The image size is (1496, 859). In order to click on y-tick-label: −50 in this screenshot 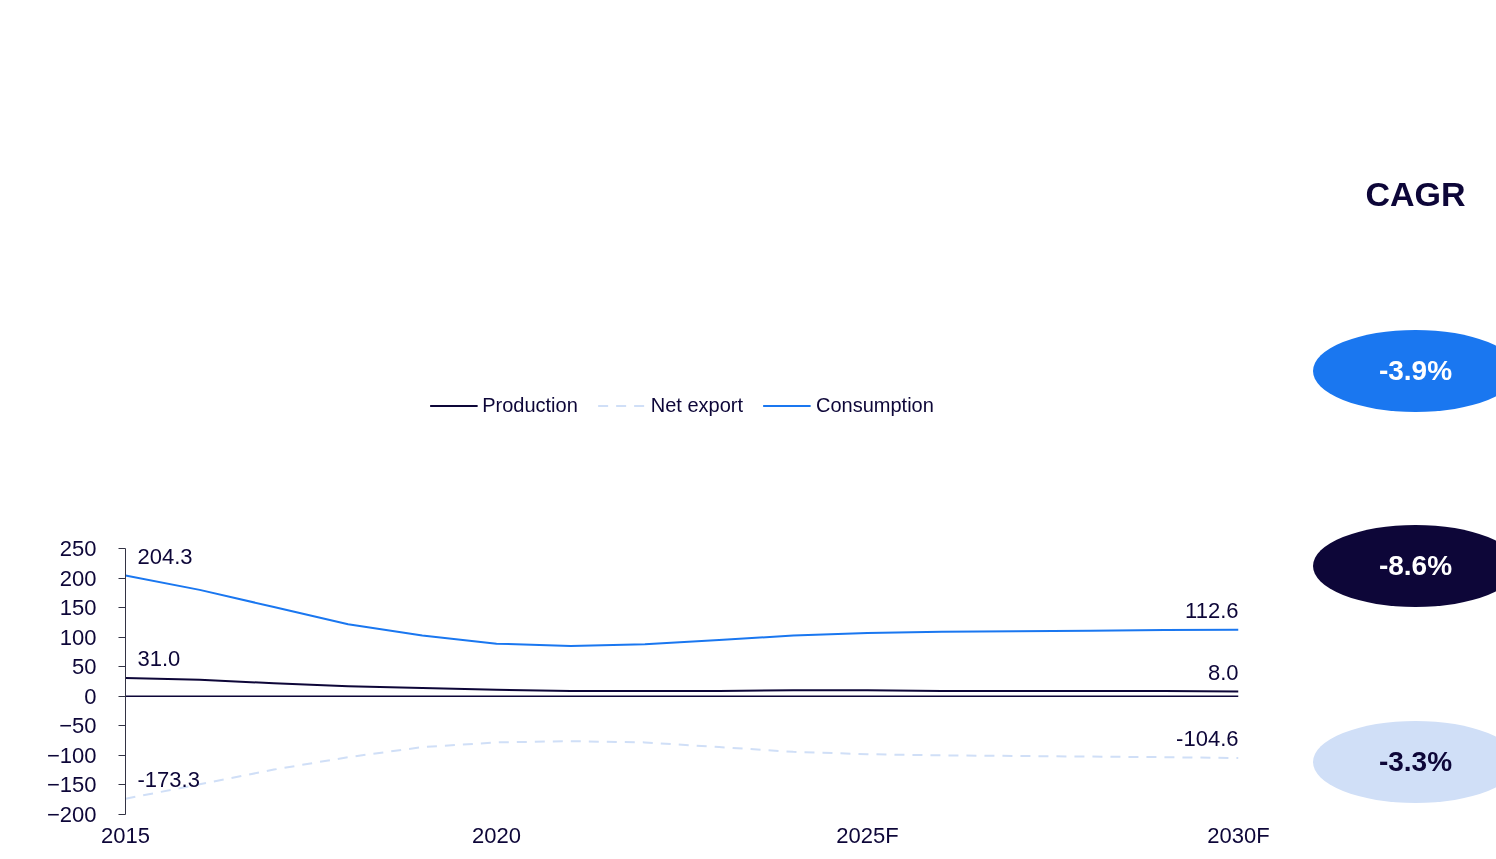, I will do `click(78, 726)`.